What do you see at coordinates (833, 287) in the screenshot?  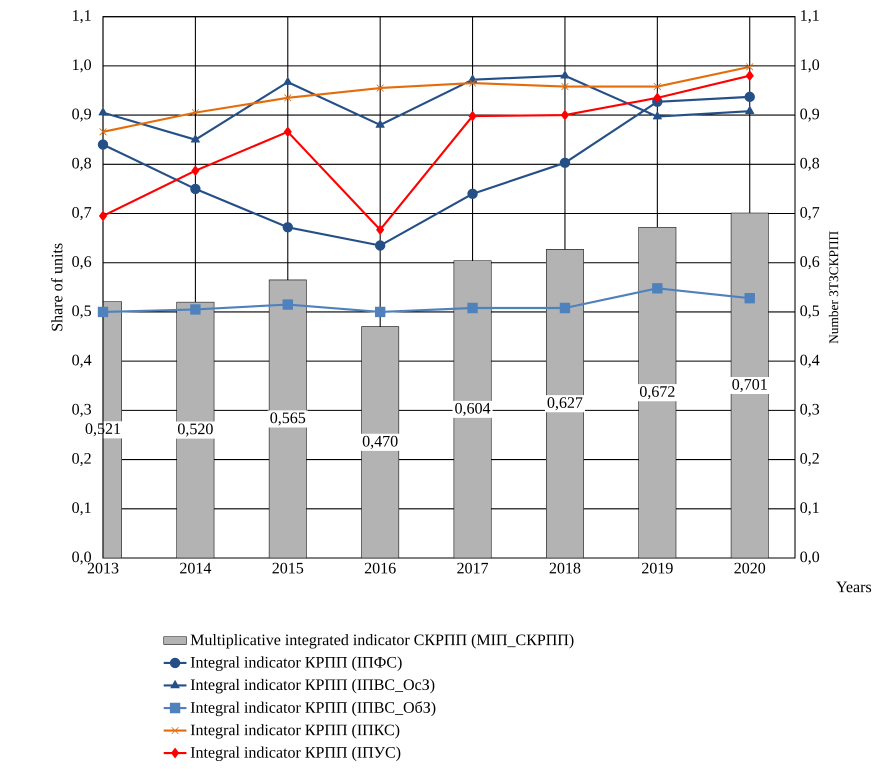 I see `y2-axis-title: Number ЗТЗСКРПП` at bounding box center [833, 287].